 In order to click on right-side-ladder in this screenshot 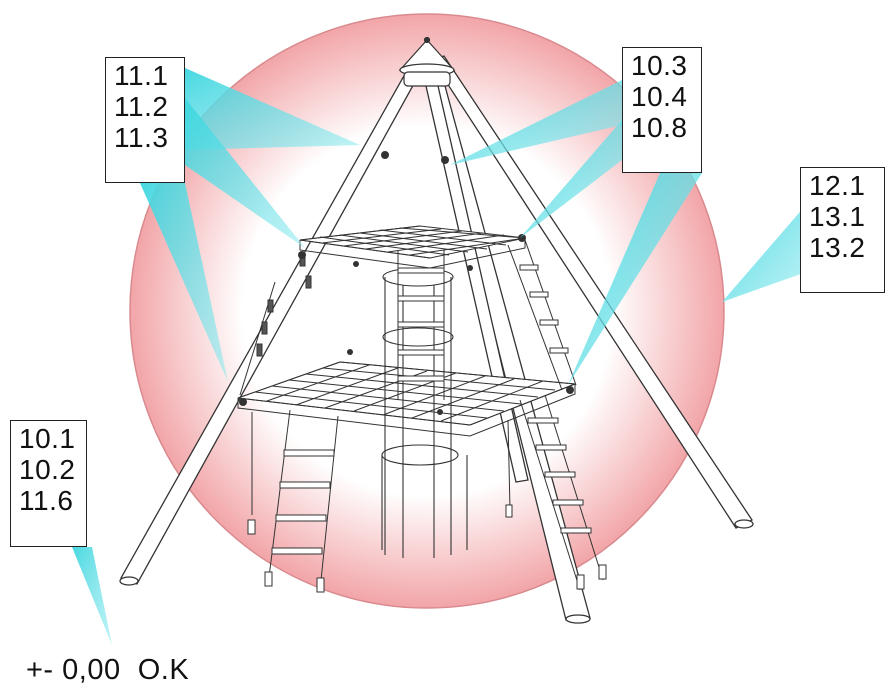, I will do `click(556, 415)`.